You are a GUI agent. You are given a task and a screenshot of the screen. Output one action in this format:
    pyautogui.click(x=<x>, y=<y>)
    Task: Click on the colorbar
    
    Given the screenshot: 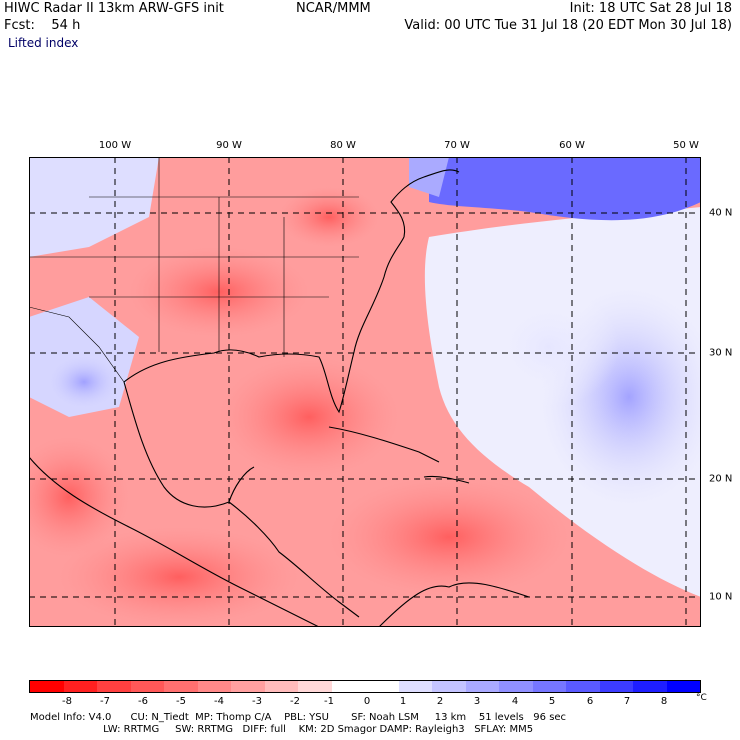 What is the action you would take?
    pyautogui.click(x=365, y=686)
    